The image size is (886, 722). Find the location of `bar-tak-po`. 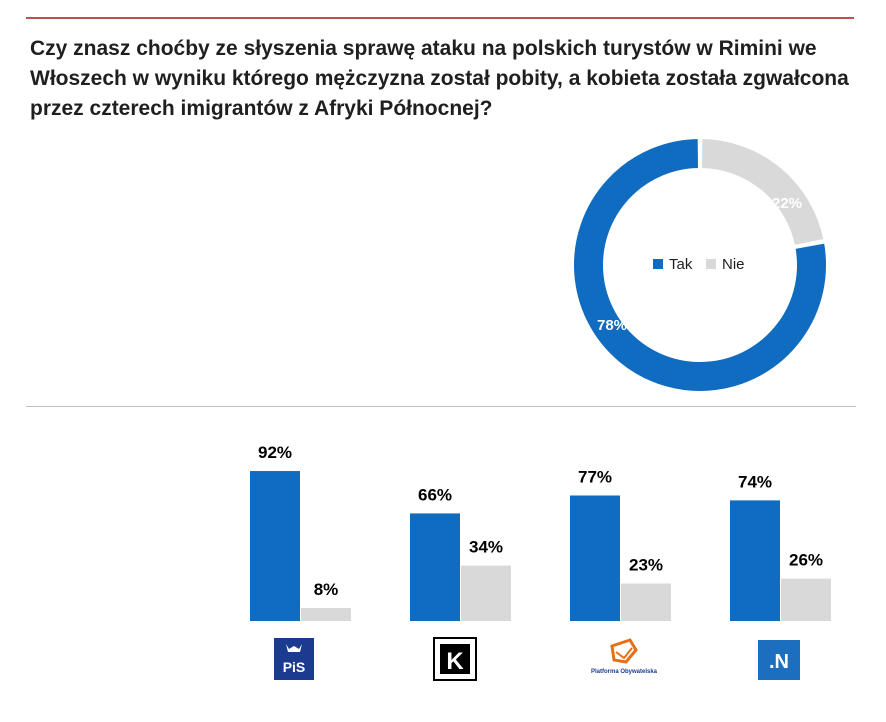

bar-tak-po is located at coordinates (595, 558).